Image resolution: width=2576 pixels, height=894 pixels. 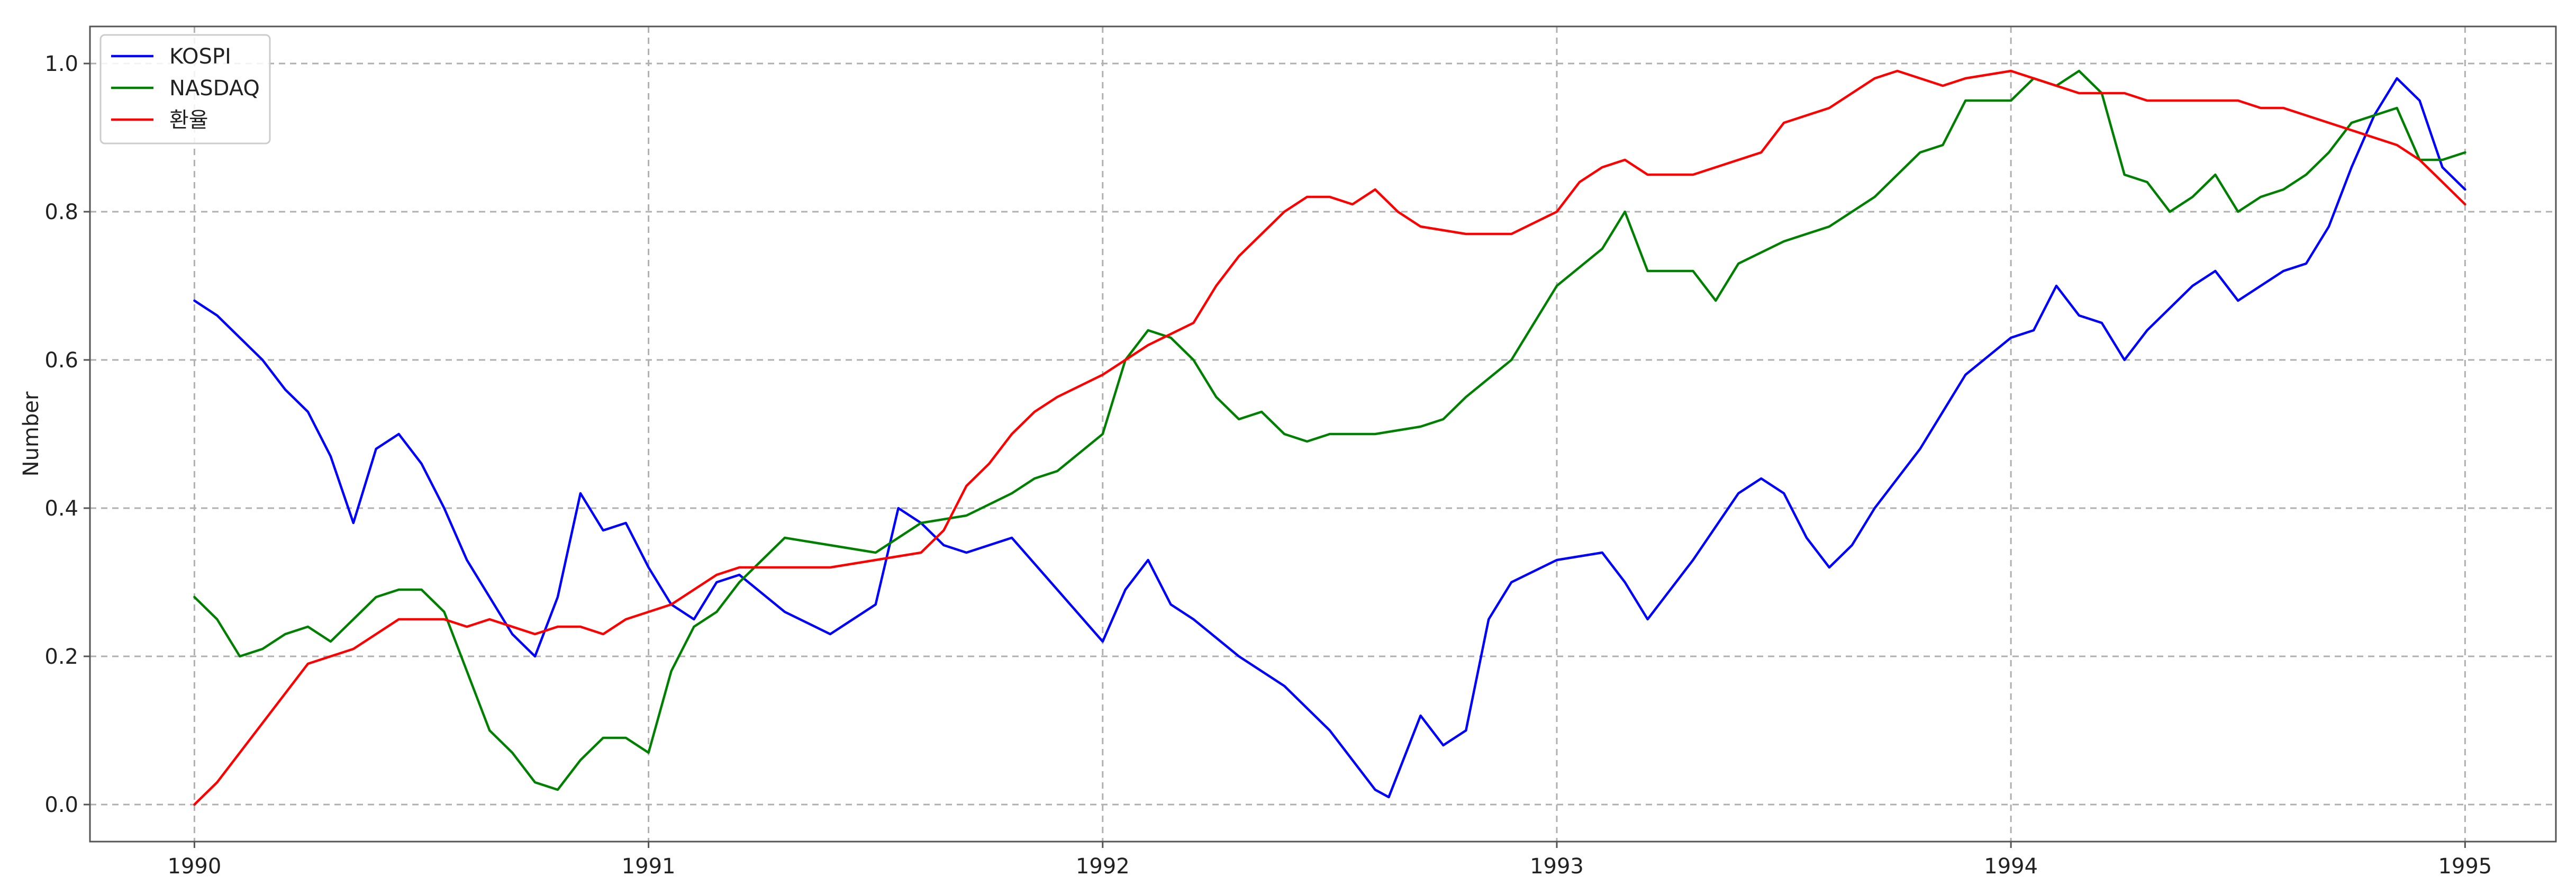 What do you see at coordinates (1557, 866) in the screenshot?
I see `x-tick-label: 1993` at bounding box center [1557, 866].